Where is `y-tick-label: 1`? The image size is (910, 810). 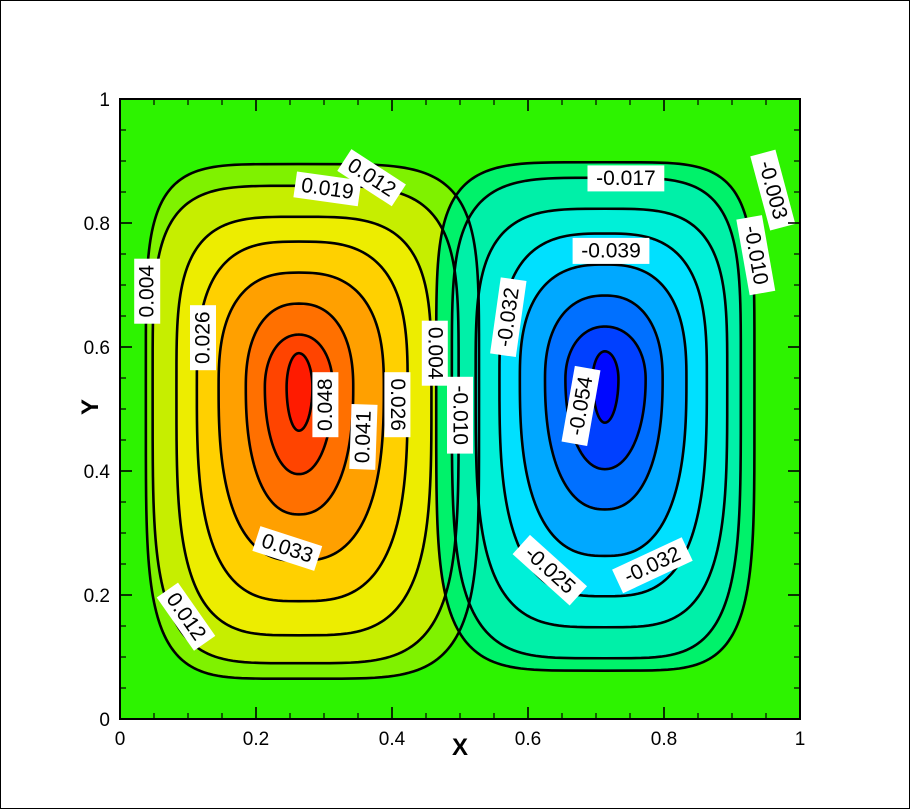
y-tick-label: 1 is located at coordinates (104, 100).